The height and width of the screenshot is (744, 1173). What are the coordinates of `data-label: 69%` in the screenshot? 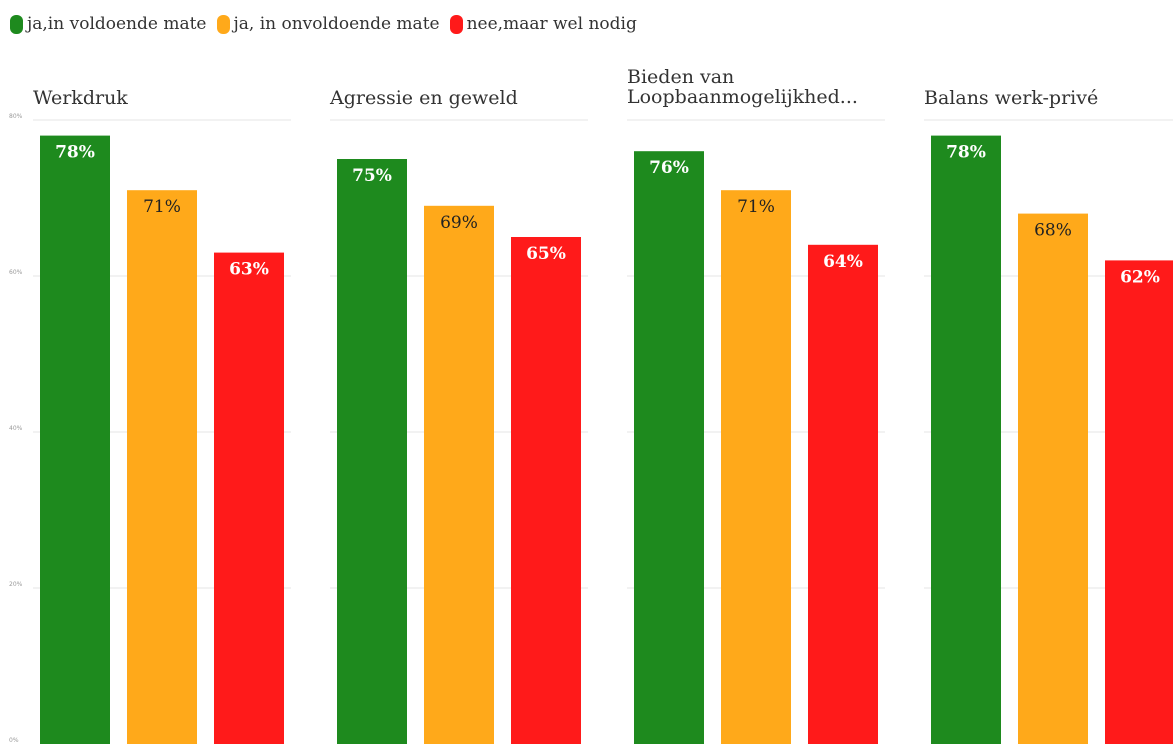 It's located at (459, 223).